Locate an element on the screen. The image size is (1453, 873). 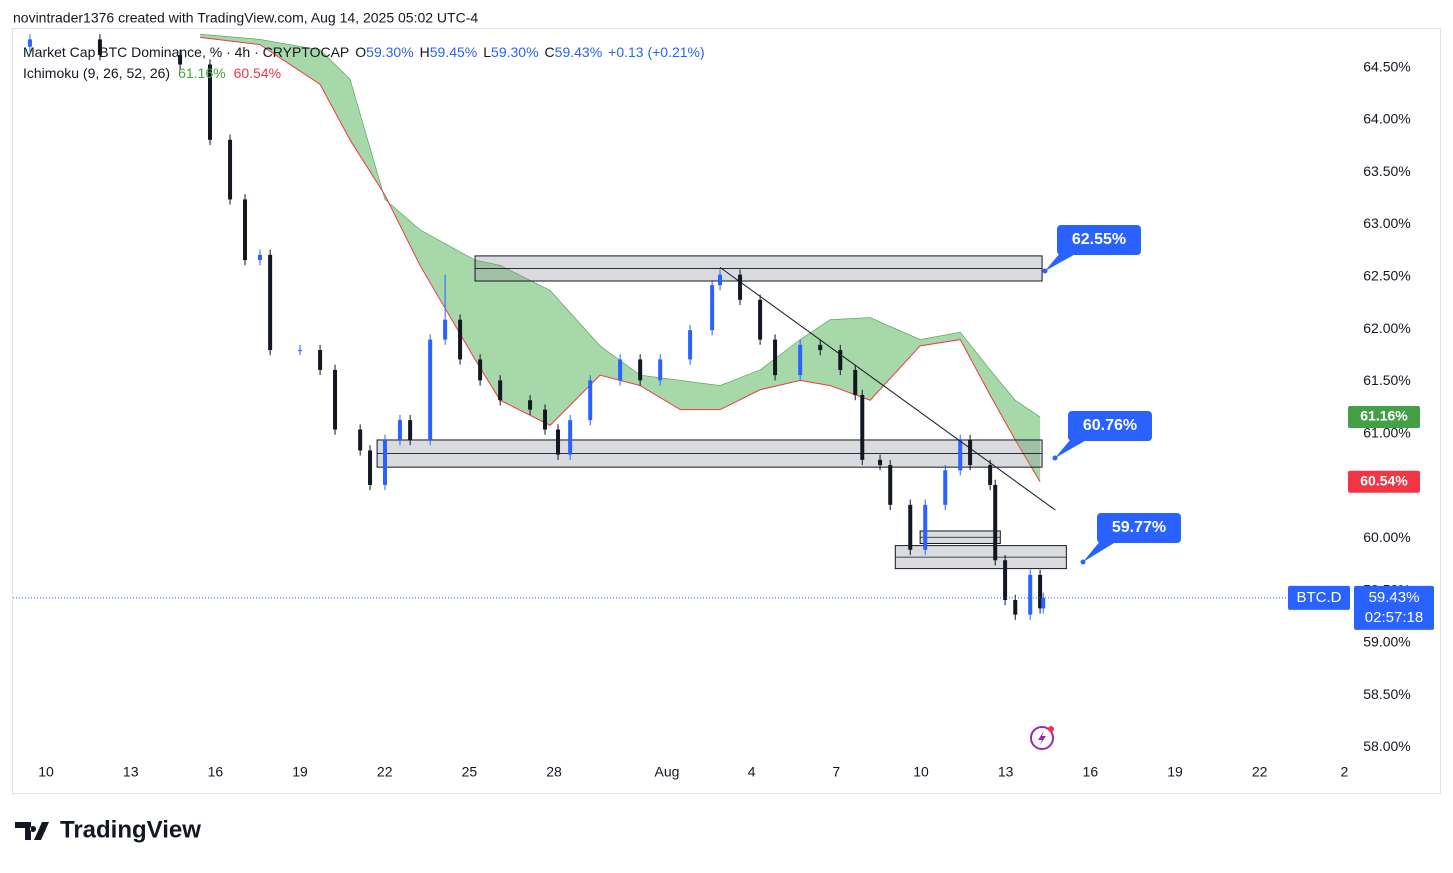
y-tick-label: 62.50% is located at coordinates (1386, 276).